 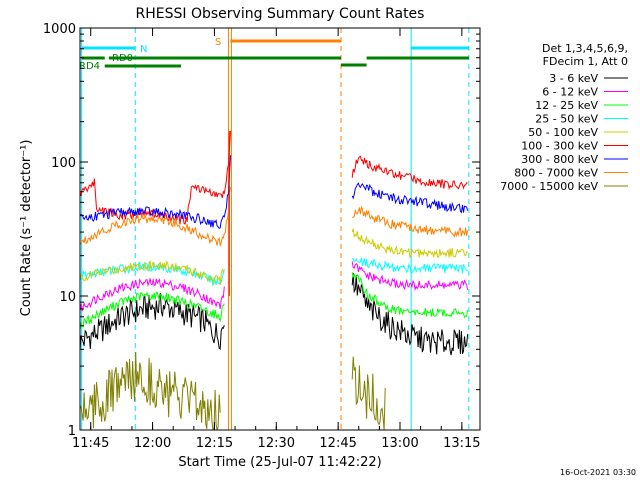 What do you see at coordinates (566, 105) in the screenshot?
I see `legend-label: 12 - 25 keV` at bounding box center [566, 105].